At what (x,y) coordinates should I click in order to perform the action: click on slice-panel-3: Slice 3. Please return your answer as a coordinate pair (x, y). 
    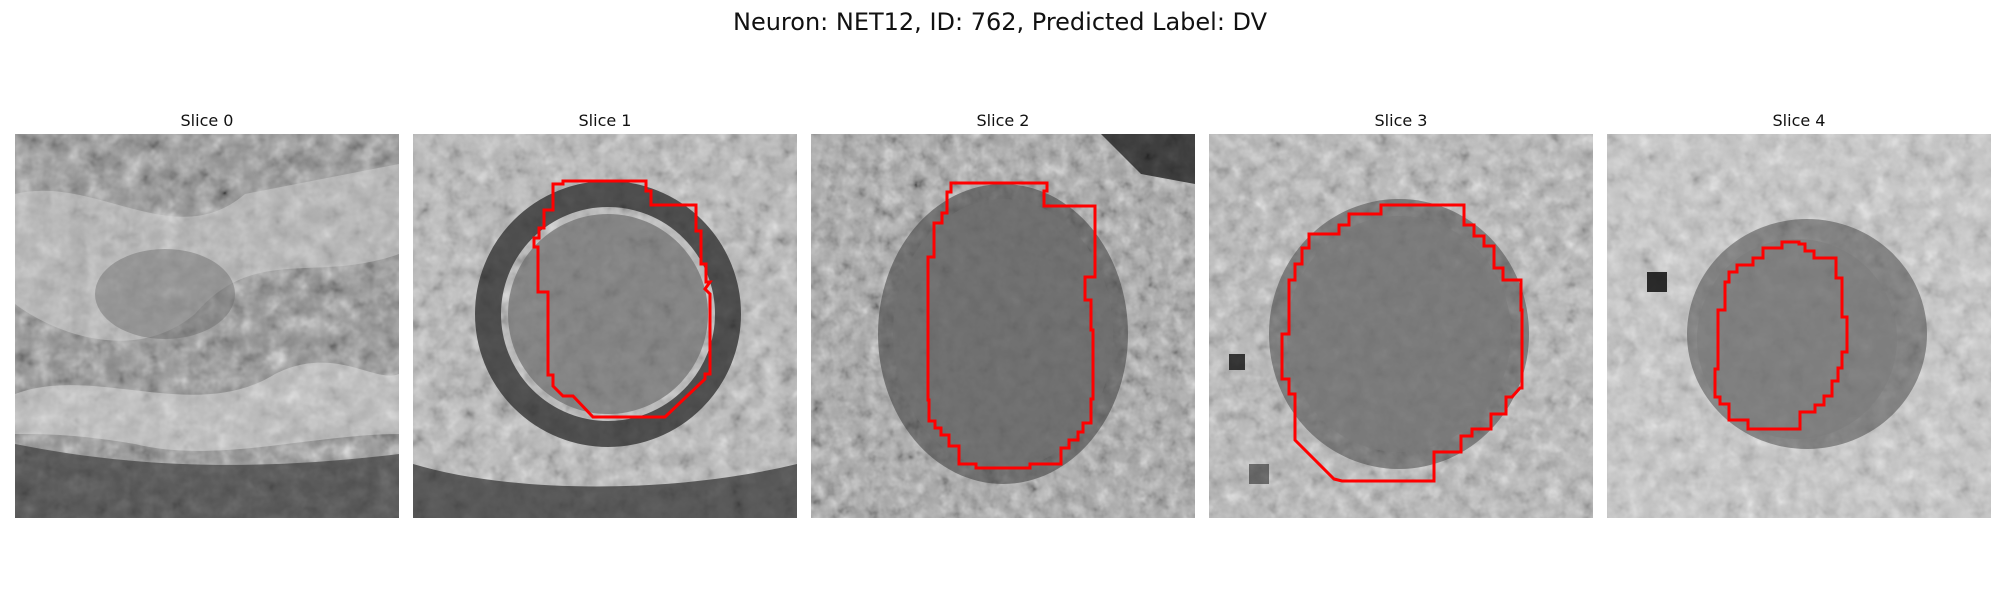
    Looking at the image, I should click on (1401, 313).